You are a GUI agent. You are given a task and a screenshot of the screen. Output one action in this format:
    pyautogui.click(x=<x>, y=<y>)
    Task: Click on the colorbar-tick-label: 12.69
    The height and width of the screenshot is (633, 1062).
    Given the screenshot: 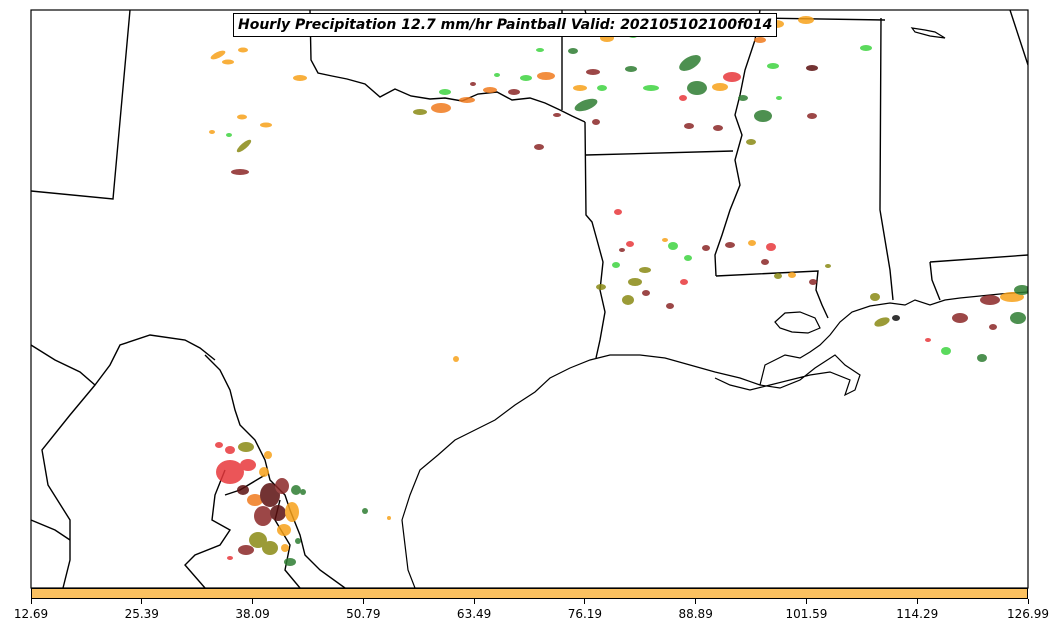 What is the action you would take?
    pyautogui.click(x=31, y=614)
    